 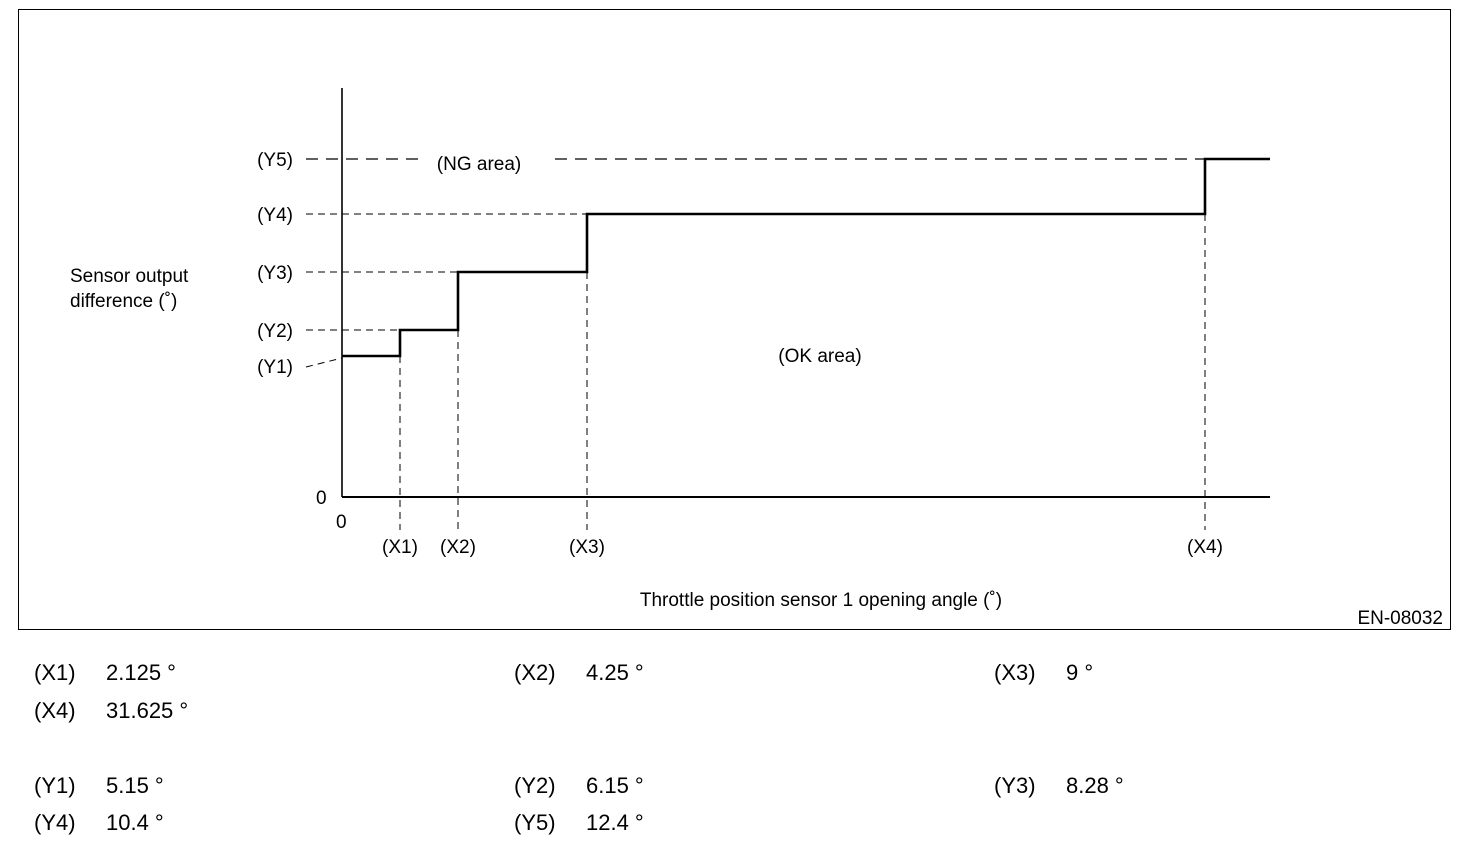 I want to click on legend-value: 31.625 °, so click(x=147, y=710).